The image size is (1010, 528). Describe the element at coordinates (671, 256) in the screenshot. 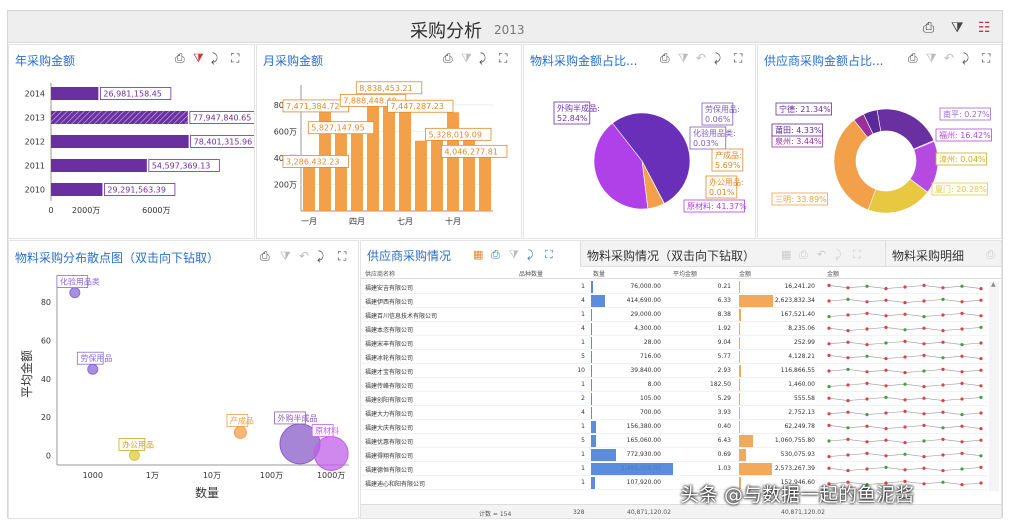

I see `tab-label: 物料采购情况（双击向下钻取）` at that location.